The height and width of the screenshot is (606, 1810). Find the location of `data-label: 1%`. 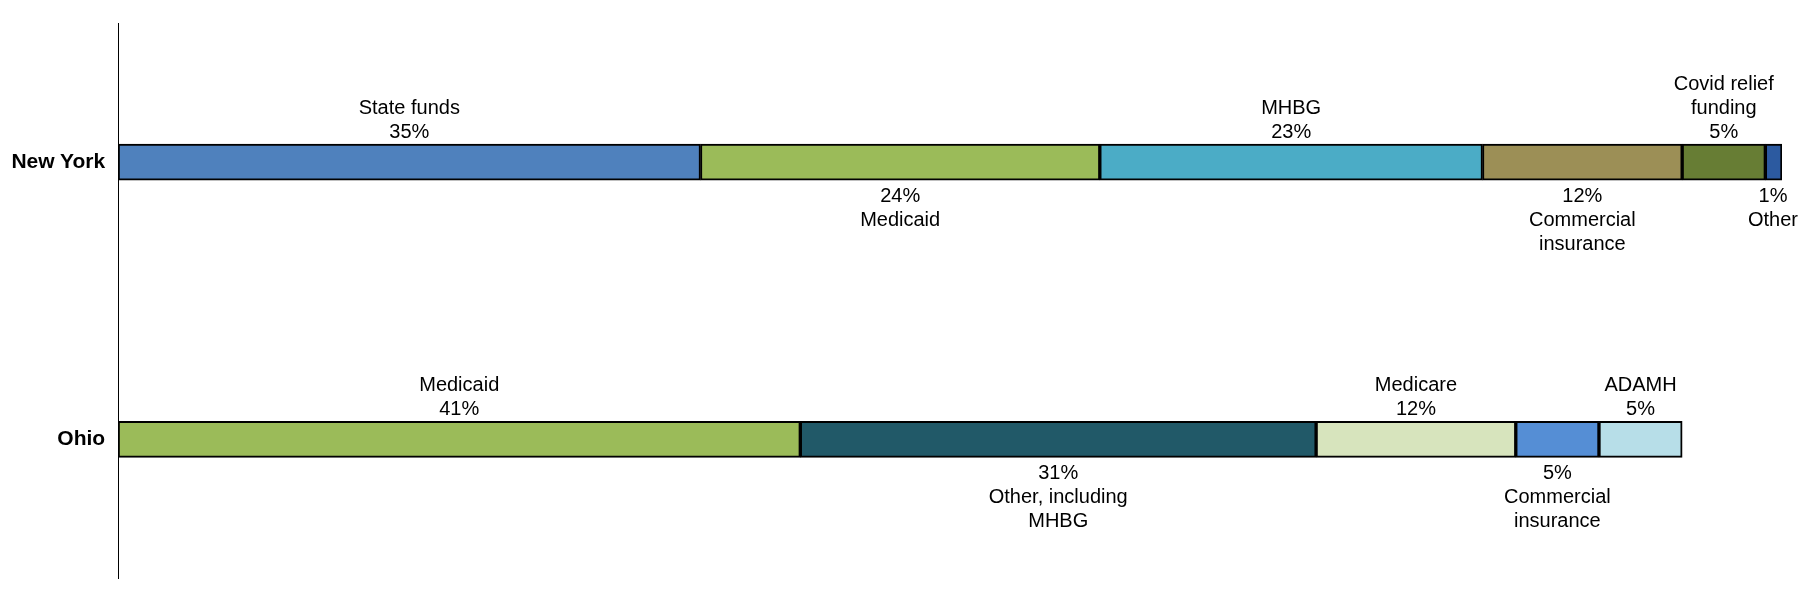

data-label: 1% is located at coordinates (1773, 195).